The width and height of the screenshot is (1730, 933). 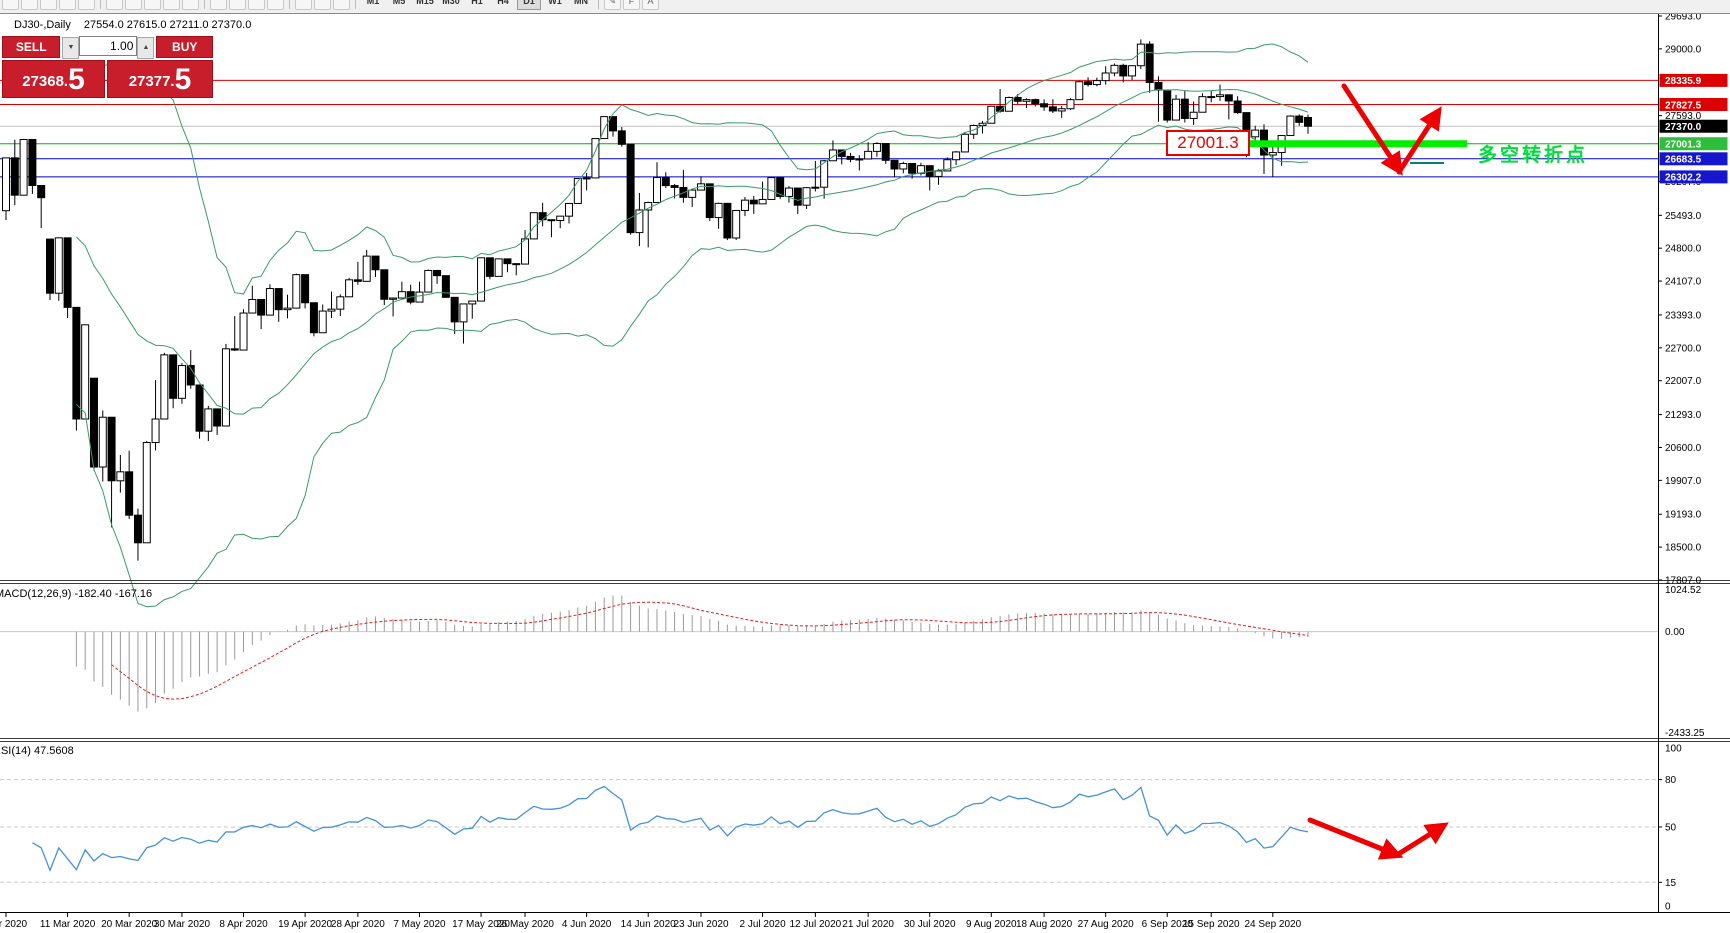 What do you see at coordinates (451, 3) in the screenshot?
I see `timeframe-button-m30: M30` at bounding box center [451, 3].